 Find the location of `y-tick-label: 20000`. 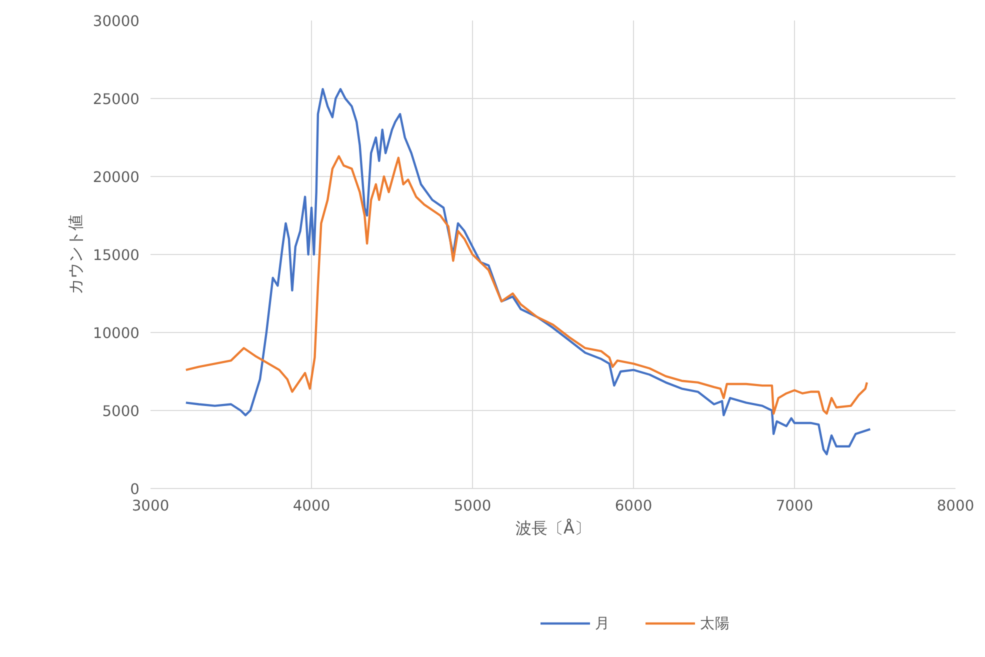

y-tick-label: 20000 is located at coordinates (116, 177).